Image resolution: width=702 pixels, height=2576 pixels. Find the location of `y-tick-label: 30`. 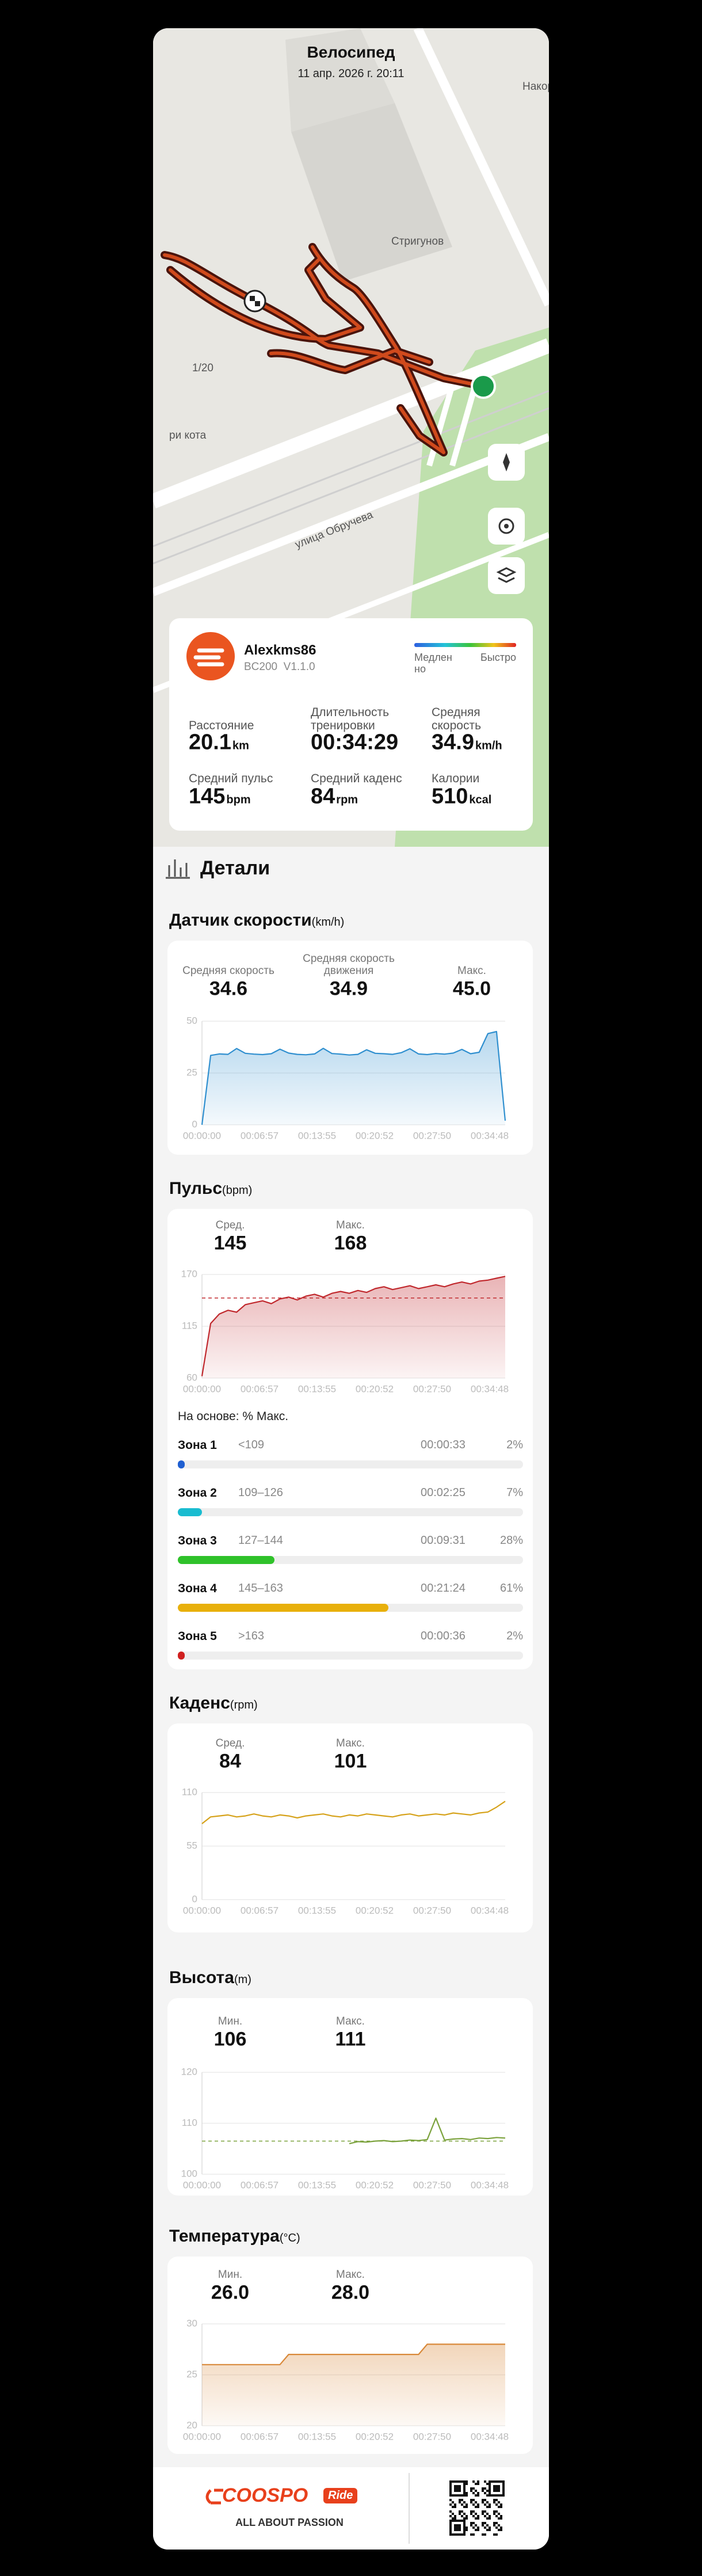

y-tick-label: 30 is located at coordinates (191, 2323).